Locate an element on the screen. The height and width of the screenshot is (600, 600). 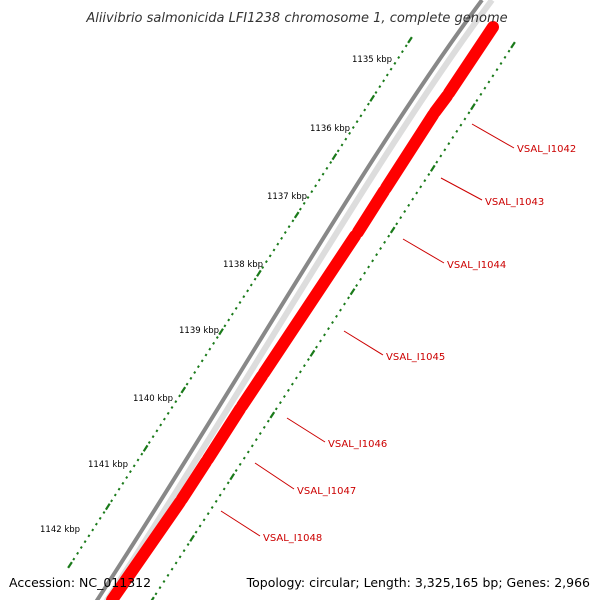
scale-label: 1136 kbp is located at coordinates (330, 129).